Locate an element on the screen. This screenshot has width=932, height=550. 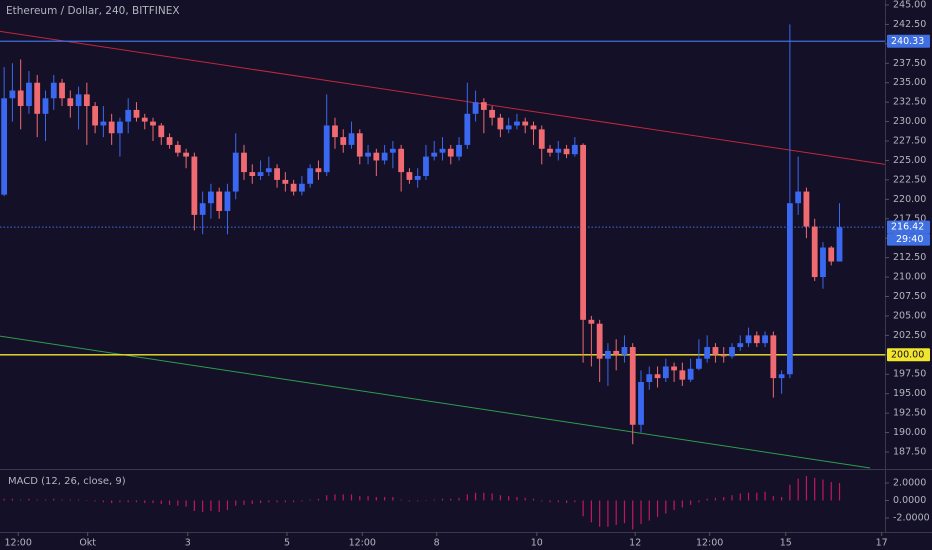
y-tick-label: 245.00 is located at coordinates (909, 5).